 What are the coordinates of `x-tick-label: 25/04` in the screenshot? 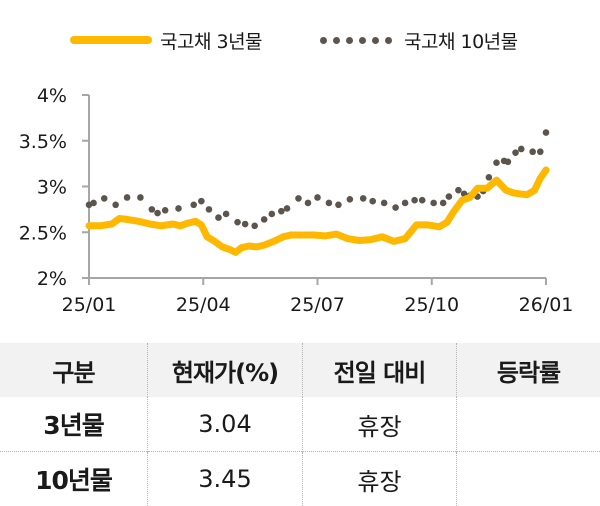 It's located at (203, 305).